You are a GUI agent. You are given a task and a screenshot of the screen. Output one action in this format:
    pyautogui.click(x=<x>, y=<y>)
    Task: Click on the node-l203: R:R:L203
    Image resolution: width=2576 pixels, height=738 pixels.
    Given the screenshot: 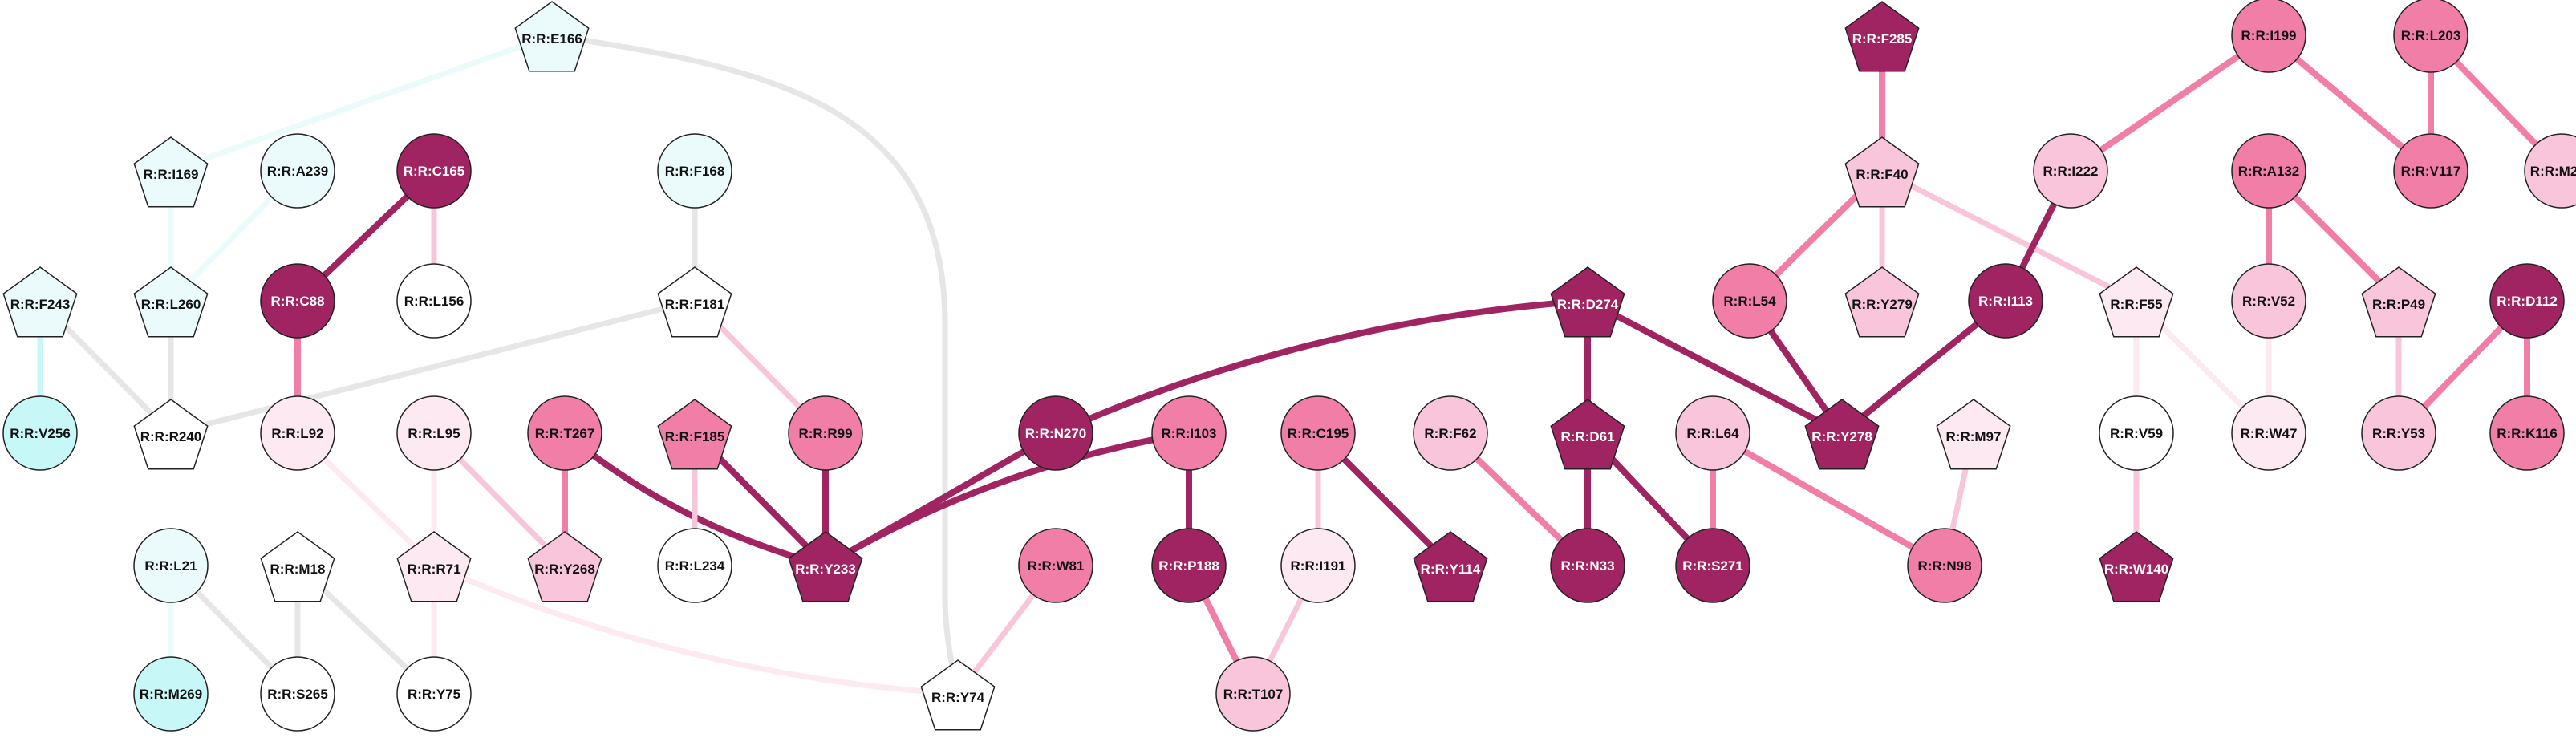 What is the action you would take?
    pyautogui.click(x=2430, y=36)
    